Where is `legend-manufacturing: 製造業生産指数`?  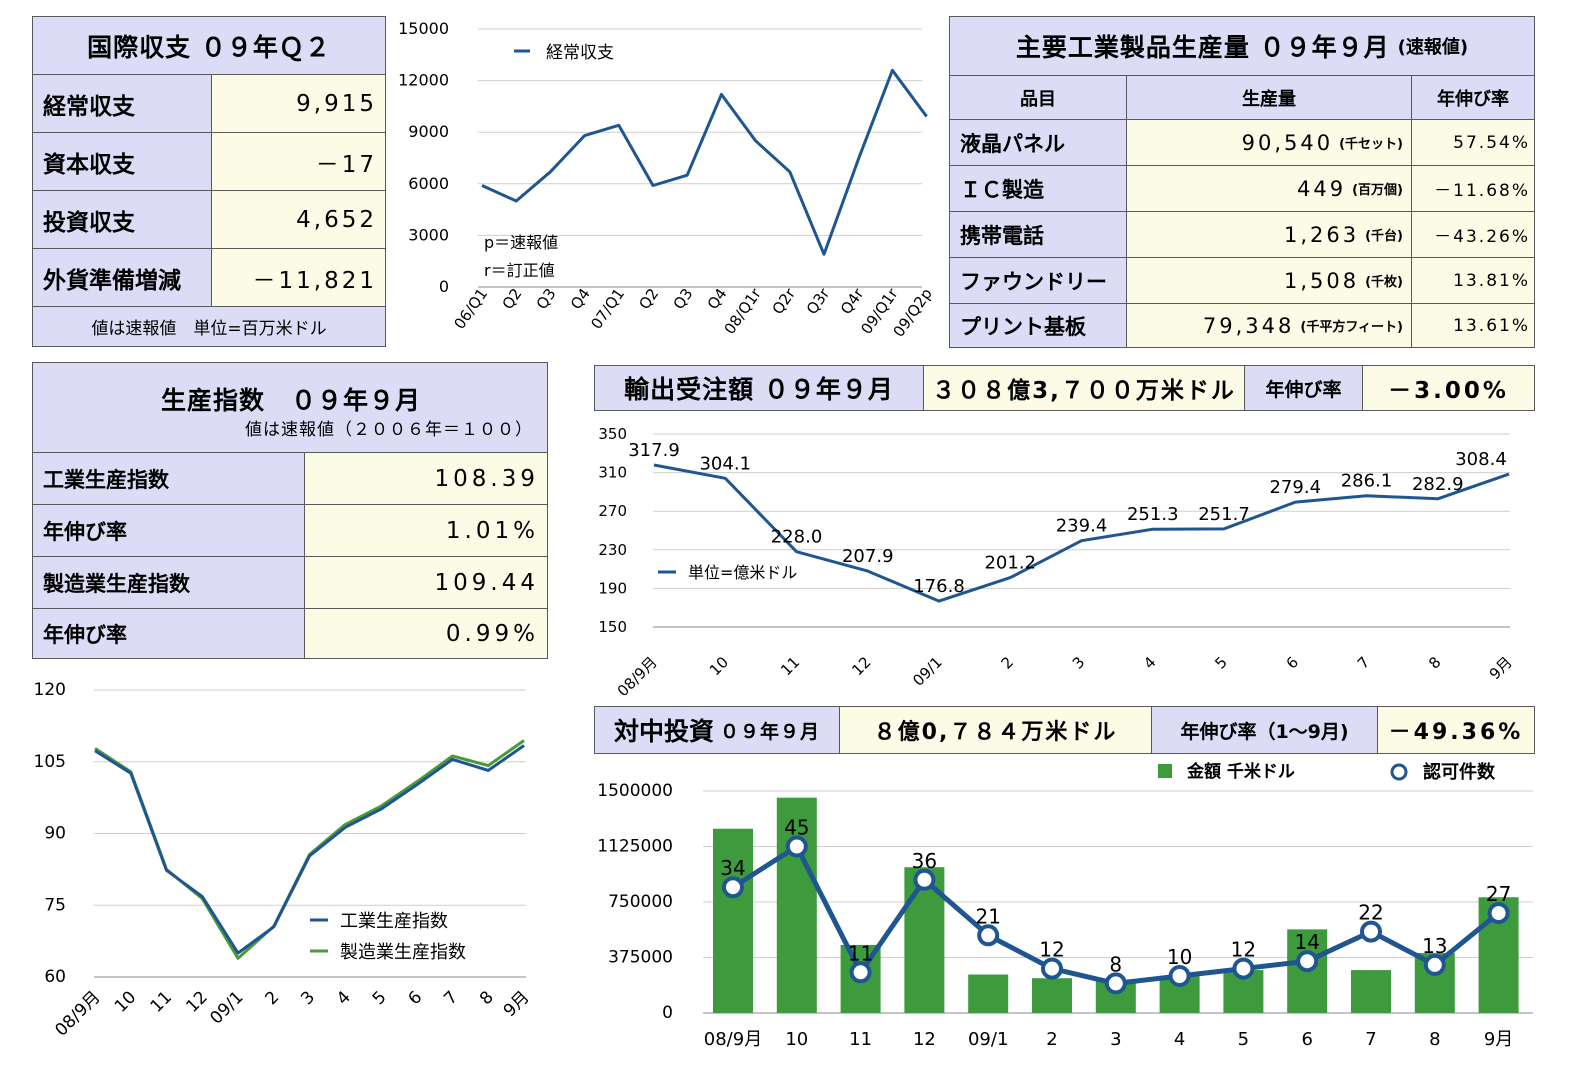
legend-manufacturing: 製造業生産指数 is located at coordinates (403, 952).